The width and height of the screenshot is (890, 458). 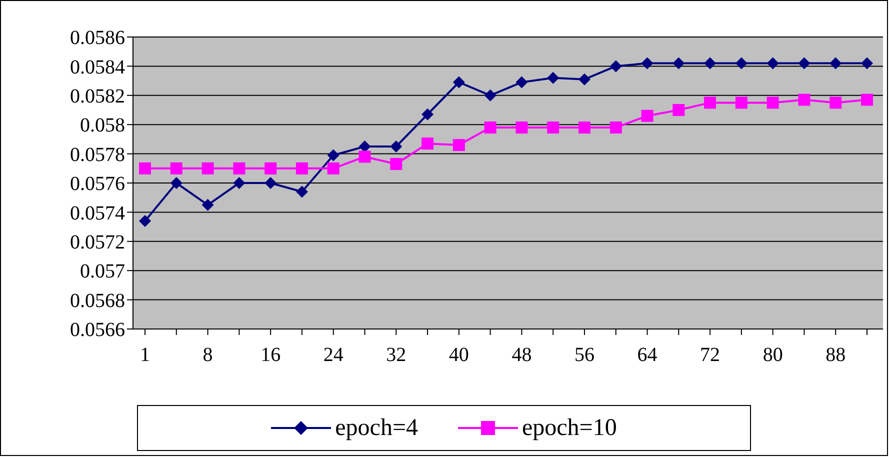 I want to click on x-tick-label: 1, so click(x=145, y=355).